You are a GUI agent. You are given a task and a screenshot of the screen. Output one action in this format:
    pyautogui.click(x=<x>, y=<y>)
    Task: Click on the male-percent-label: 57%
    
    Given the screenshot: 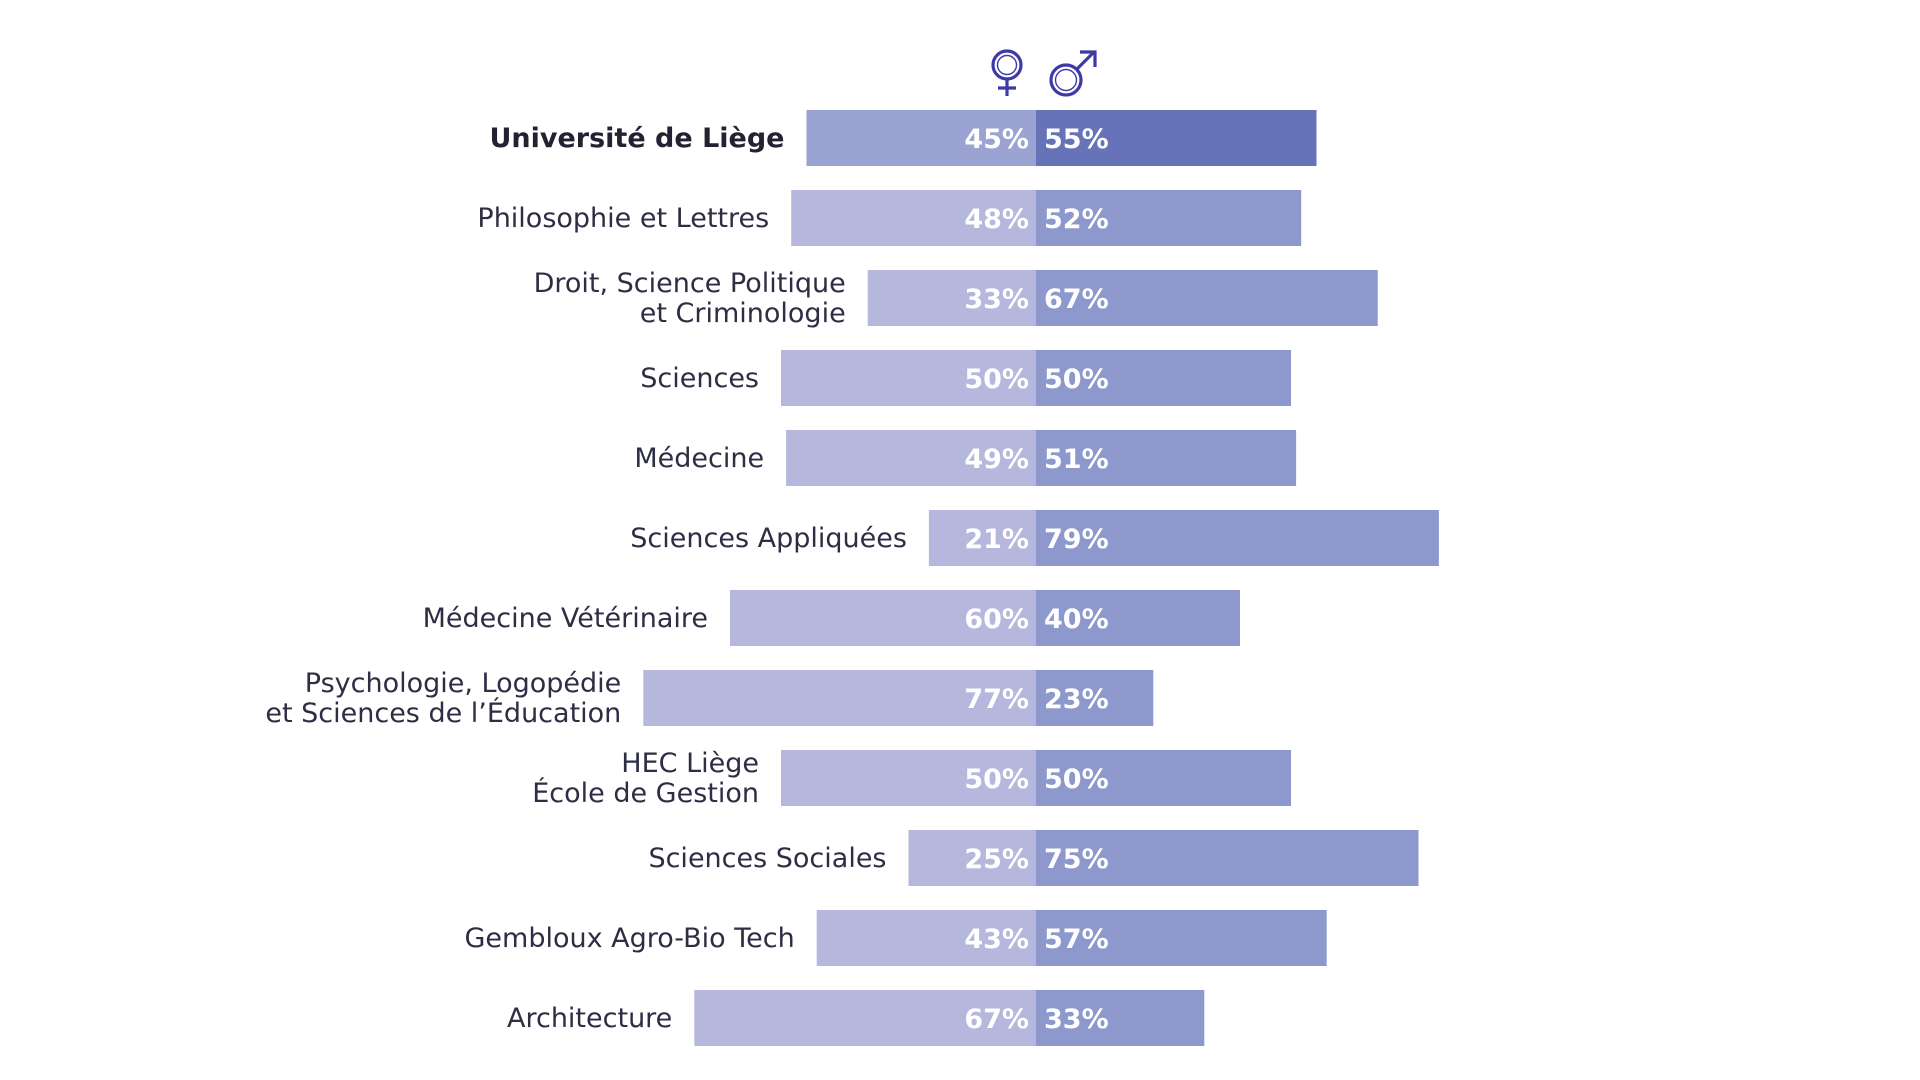 What is the action you would take?
    pyautogui.click(x=1076, y=939)
    